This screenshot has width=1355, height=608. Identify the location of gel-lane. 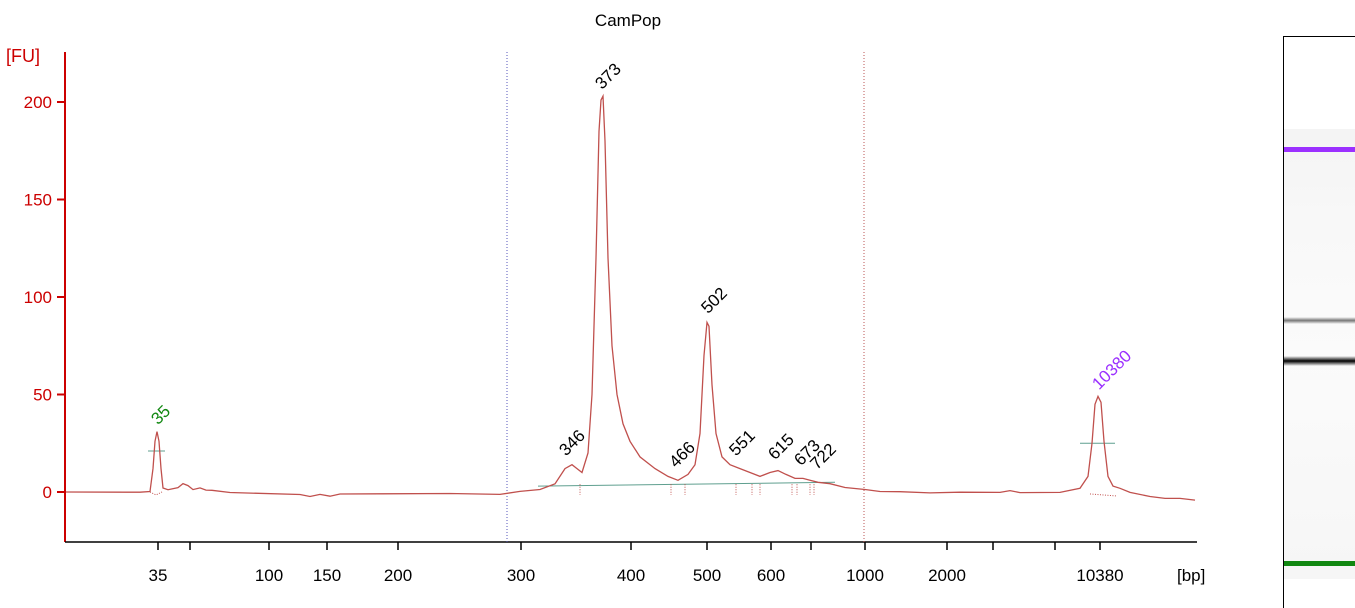
(1319, 354).